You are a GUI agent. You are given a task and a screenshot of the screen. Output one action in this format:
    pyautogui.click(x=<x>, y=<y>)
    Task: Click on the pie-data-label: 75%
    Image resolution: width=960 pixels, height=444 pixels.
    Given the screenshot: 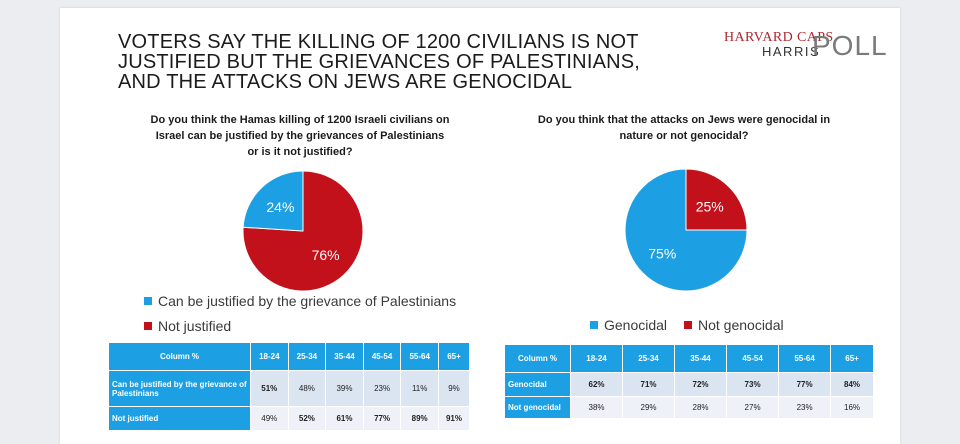 What is the action you would take?
    pyautogui.click(x=662, y=254)
    